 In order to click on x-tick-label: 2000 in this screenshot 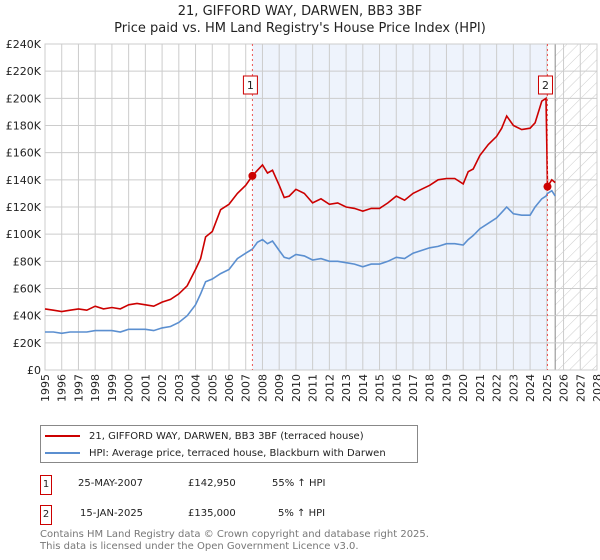, I will do `click(129, 388)`.